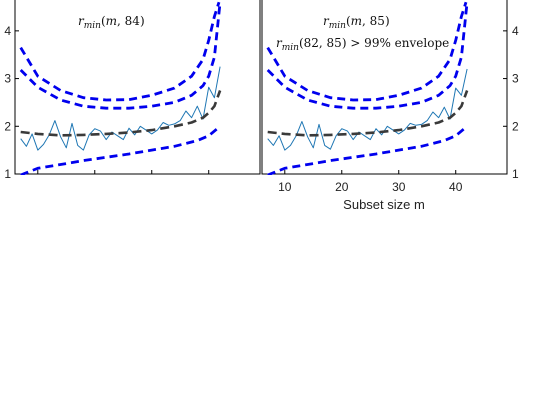 This screenshot has height=420, width=560. What do you see at coordinates (111, 22) in the screenshot?
I see `left-annotation-rmin-84: rmin(m, 84)` at bounding box center [111, 22].